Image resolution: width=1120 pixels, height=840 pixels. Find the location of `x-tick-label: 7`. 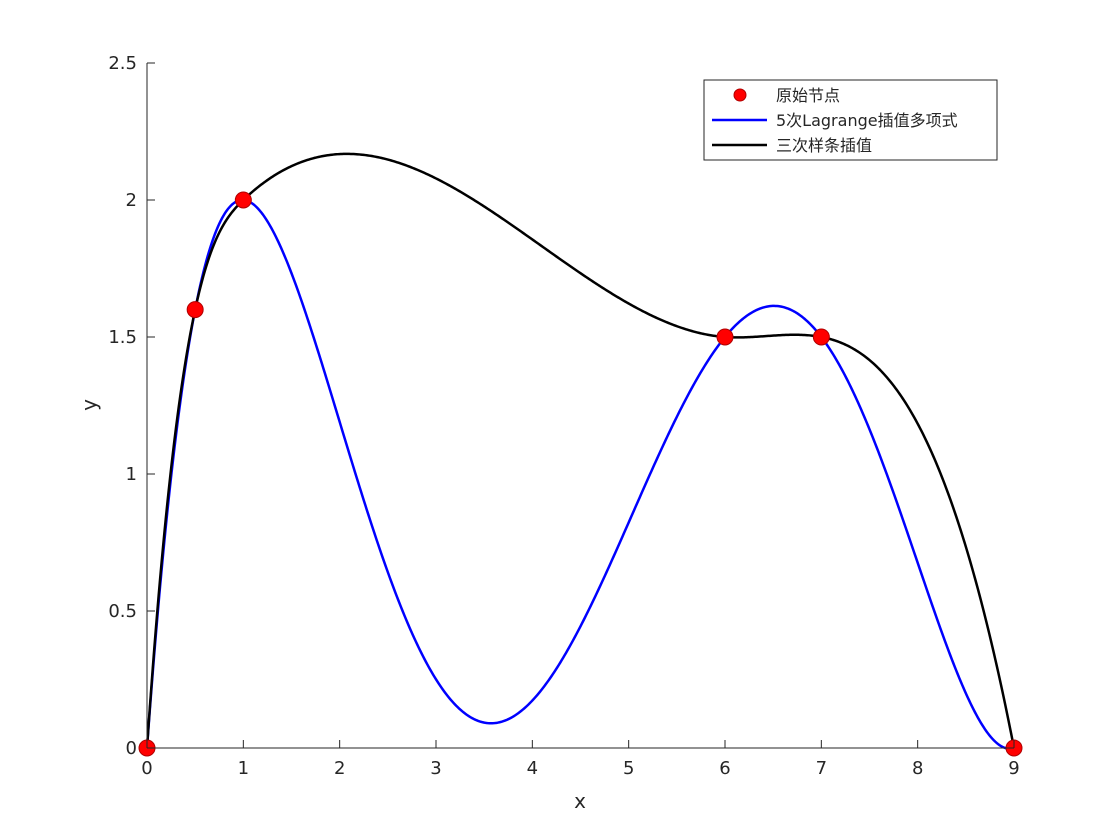

x-tick-label: 7 is located at coordinates (821, 768).